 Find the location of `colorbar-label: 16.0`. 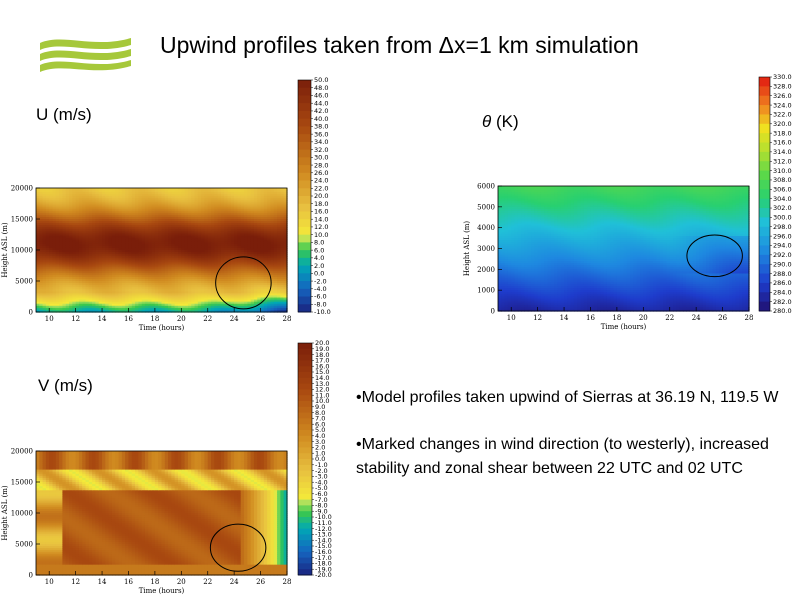

colorbar-label: 16.0 is located at coordinates (321, 212).